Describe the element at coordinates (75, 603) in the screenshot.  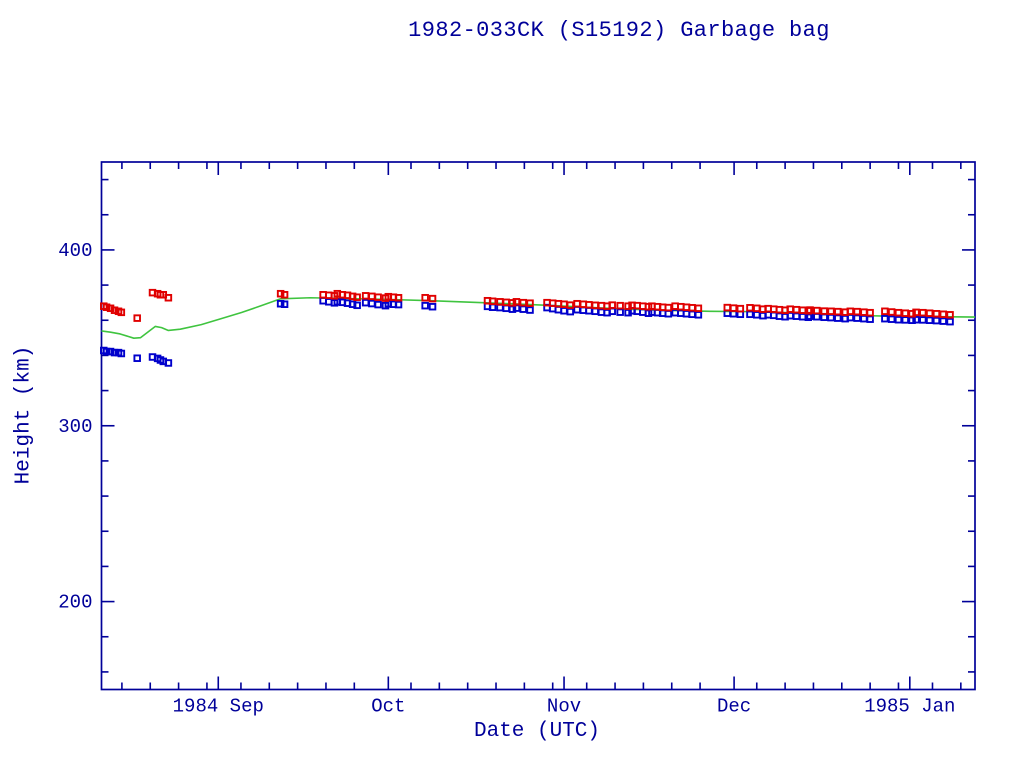
I see `y-tick-label: 200` at that location.